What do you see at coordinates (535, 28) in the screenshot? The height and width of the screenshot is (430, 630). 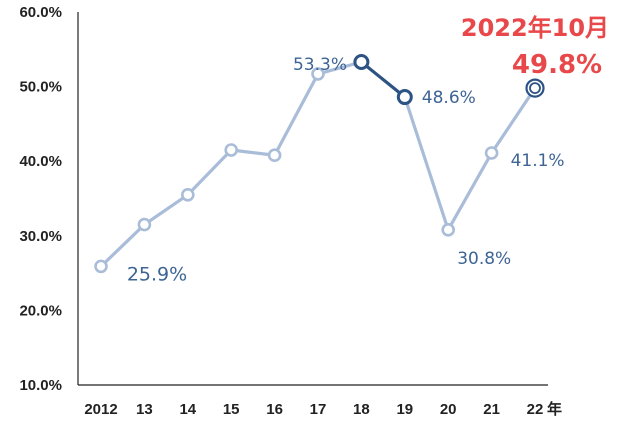 I see `highlight-date-label: 2022年10月` at bounding box center [535, 28].